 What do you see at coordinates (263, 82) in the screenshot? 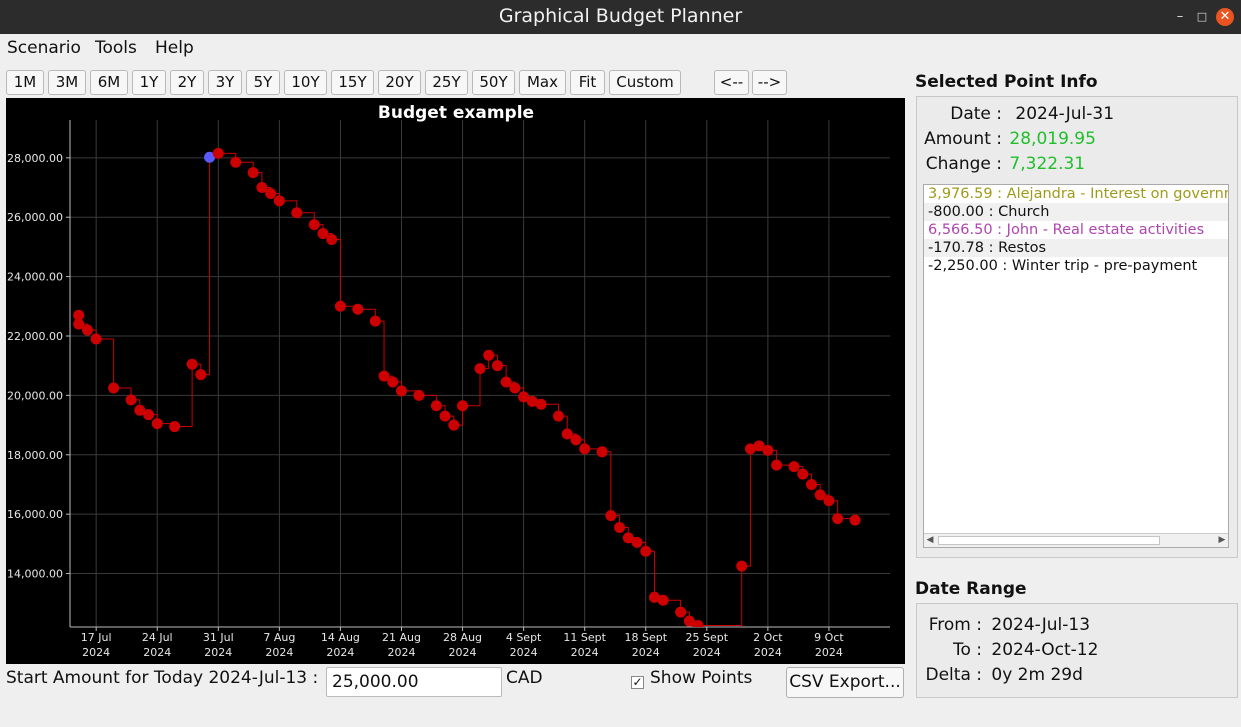
I see `range-5y-button: 5Y` at bounding box center [263, 82].